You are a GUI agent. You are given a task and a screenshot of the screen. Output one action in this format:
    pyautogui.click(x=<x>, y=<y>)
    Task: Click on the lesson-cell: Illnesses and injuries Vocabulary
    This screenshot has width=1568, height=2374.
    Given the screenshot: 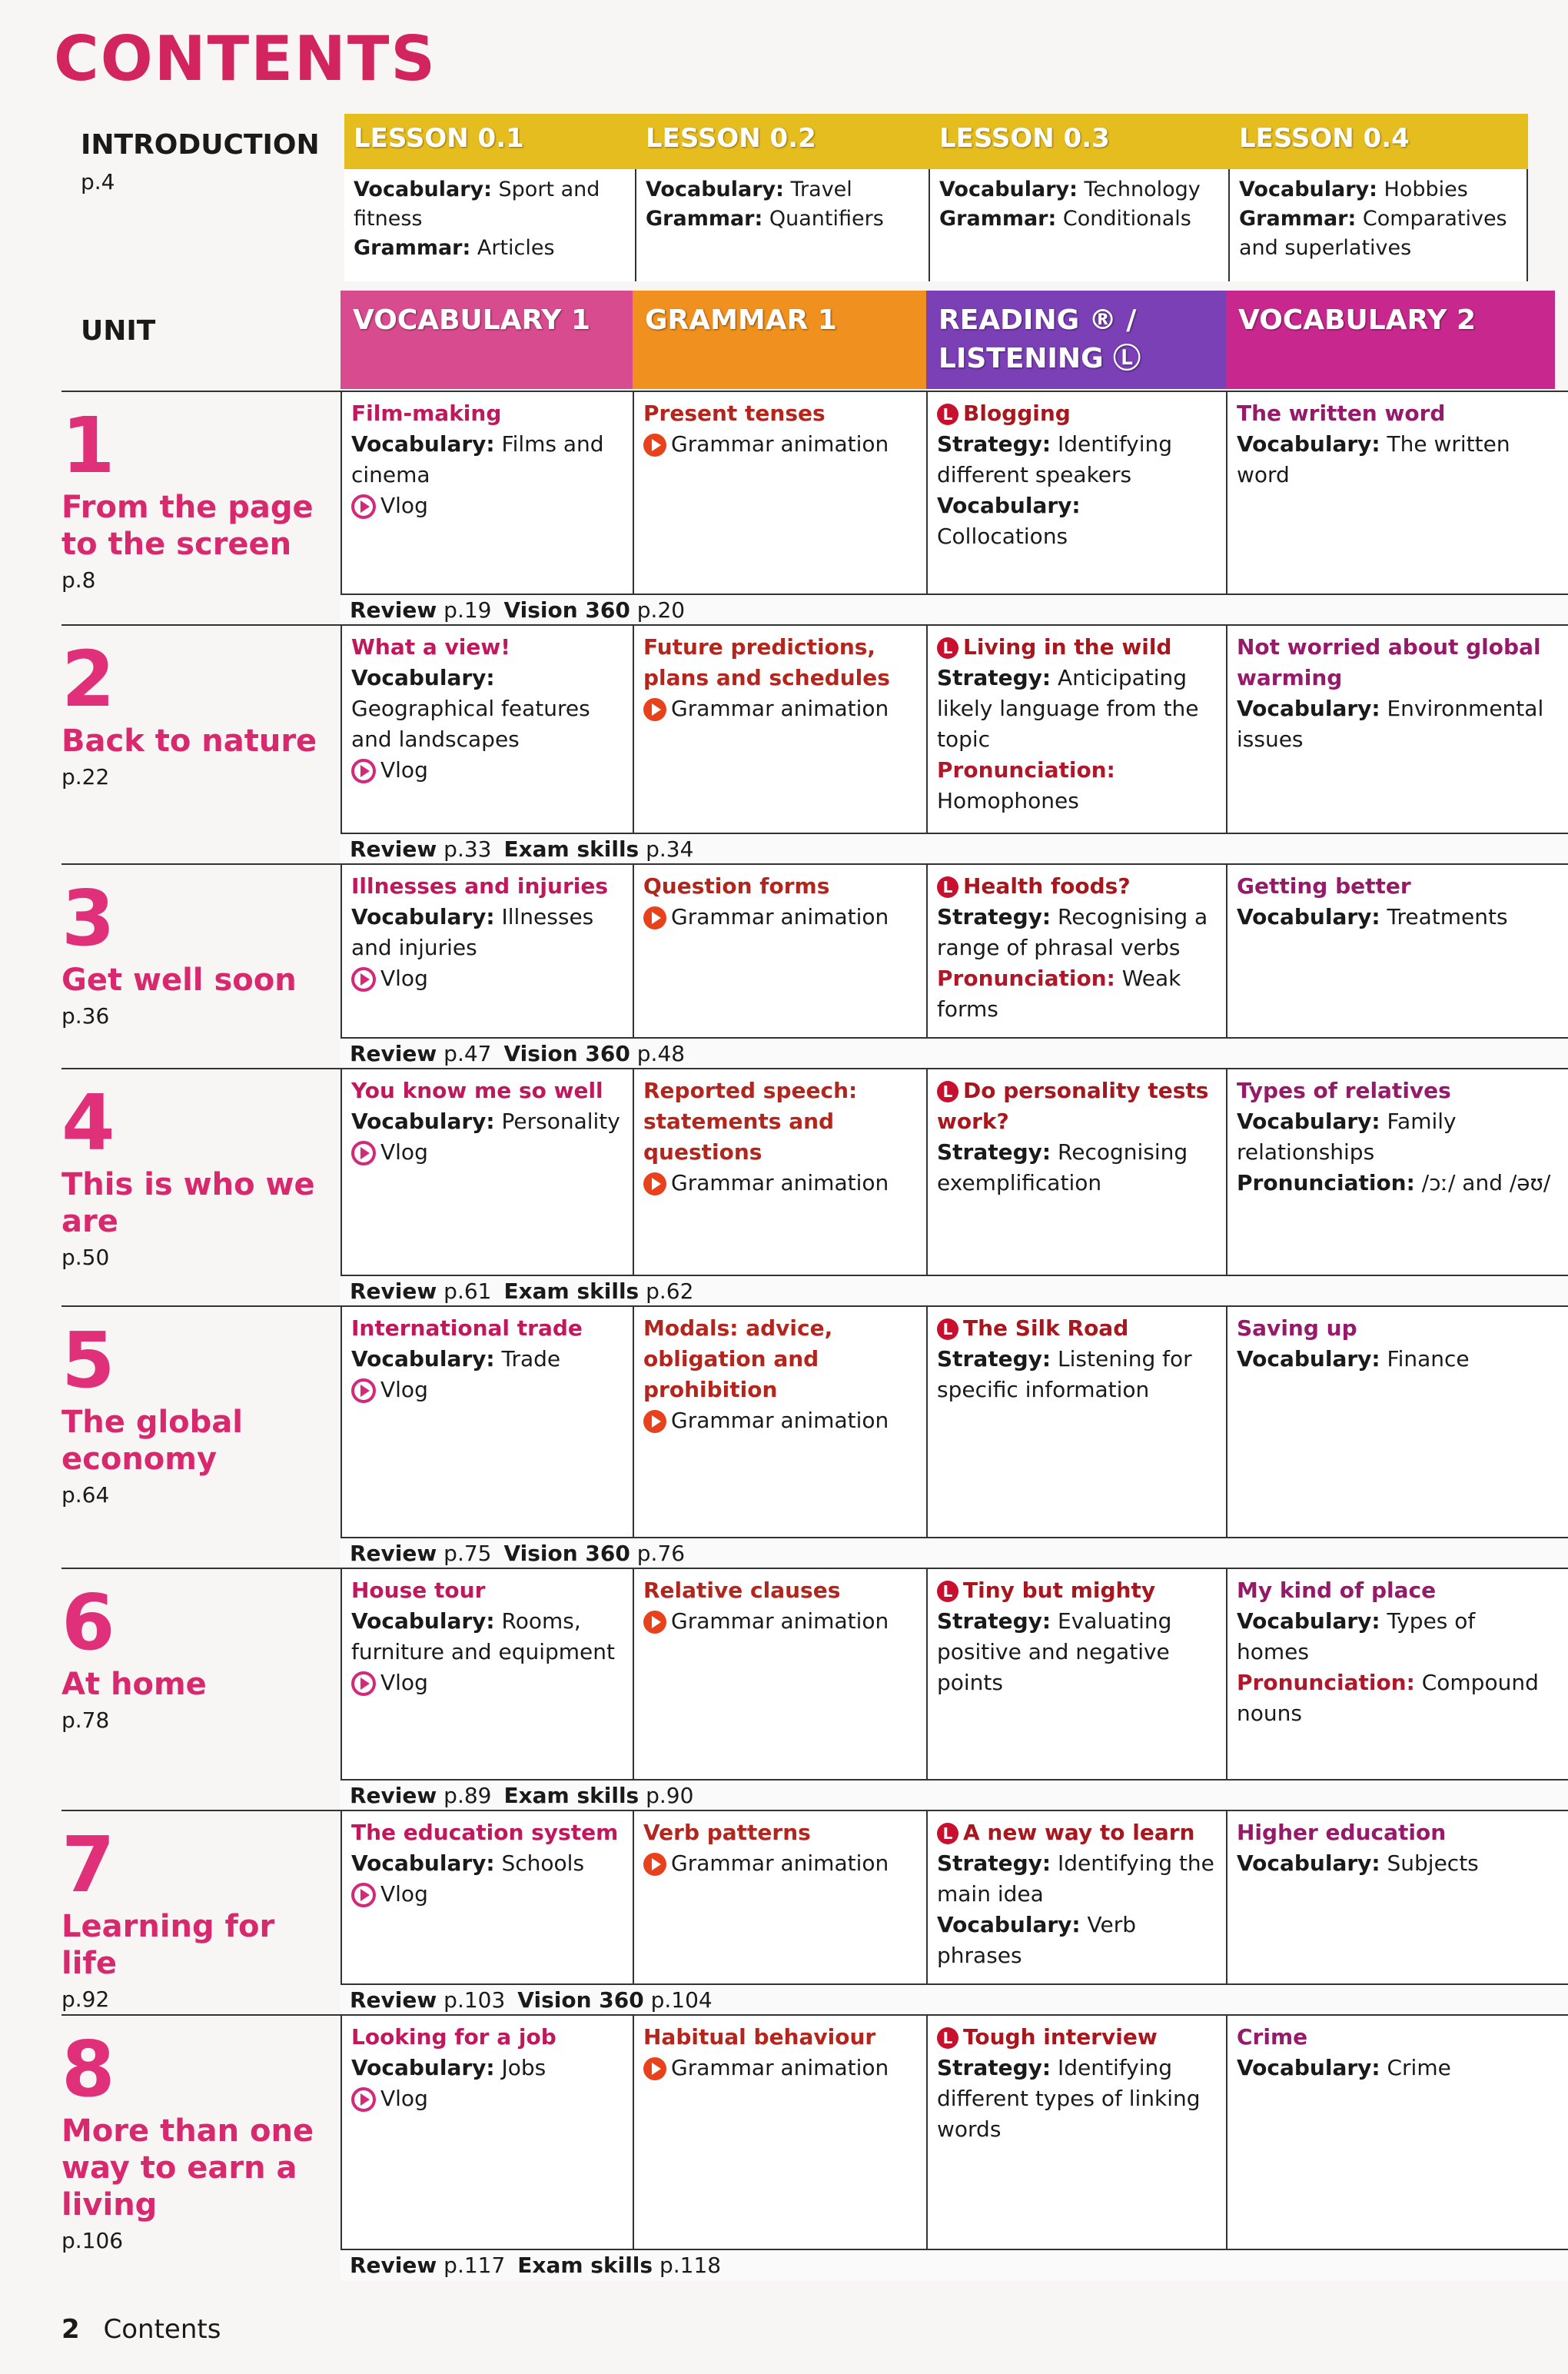 What is the action you would take?
    pyautogui.click(x=487, y=952)
    